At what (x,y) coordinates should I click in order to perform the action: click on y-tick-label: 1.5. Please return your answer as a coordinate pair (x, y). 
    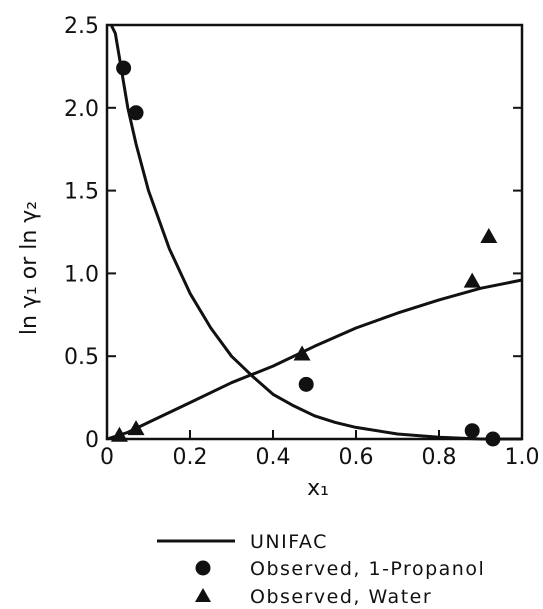
    Looking at the image, I should click on (81, 192).